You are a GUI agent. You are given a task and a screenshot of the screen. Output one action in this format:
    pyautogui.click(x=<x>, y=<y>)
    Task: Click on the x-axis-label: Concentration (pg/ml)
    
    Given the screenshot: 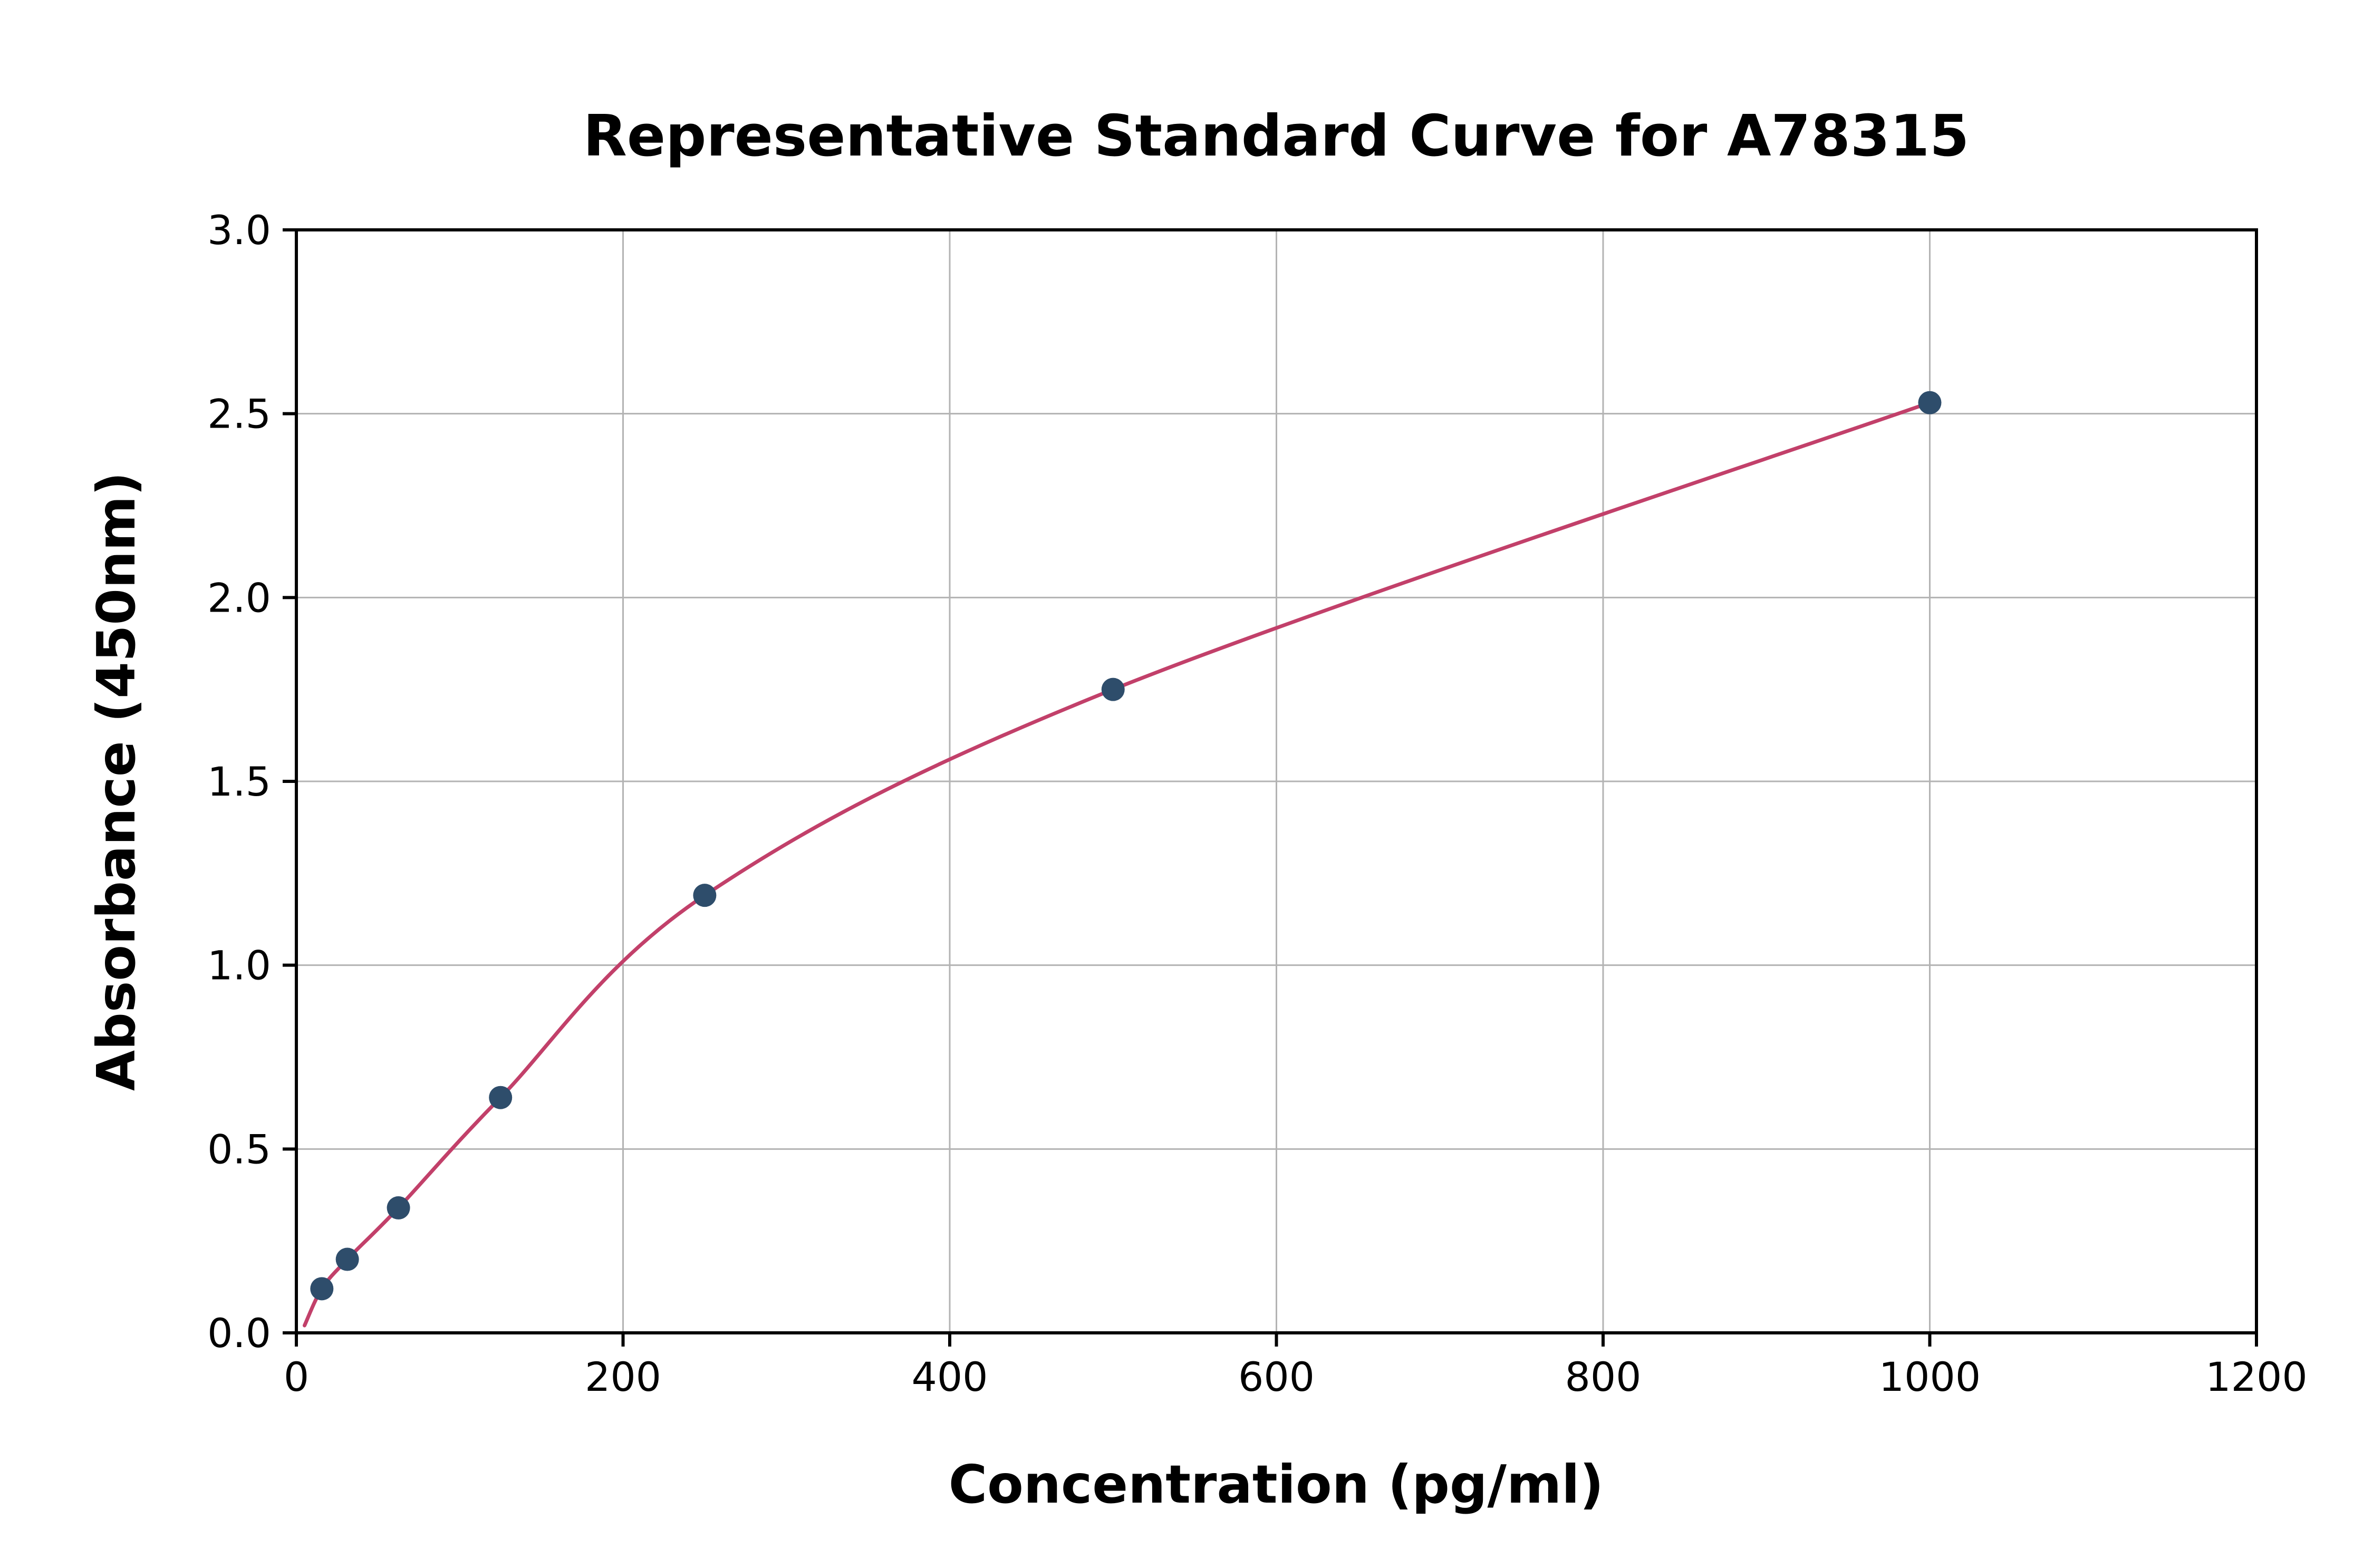 What is the action you would take?
    pyautogui.click(x=1276, y=1484)
    